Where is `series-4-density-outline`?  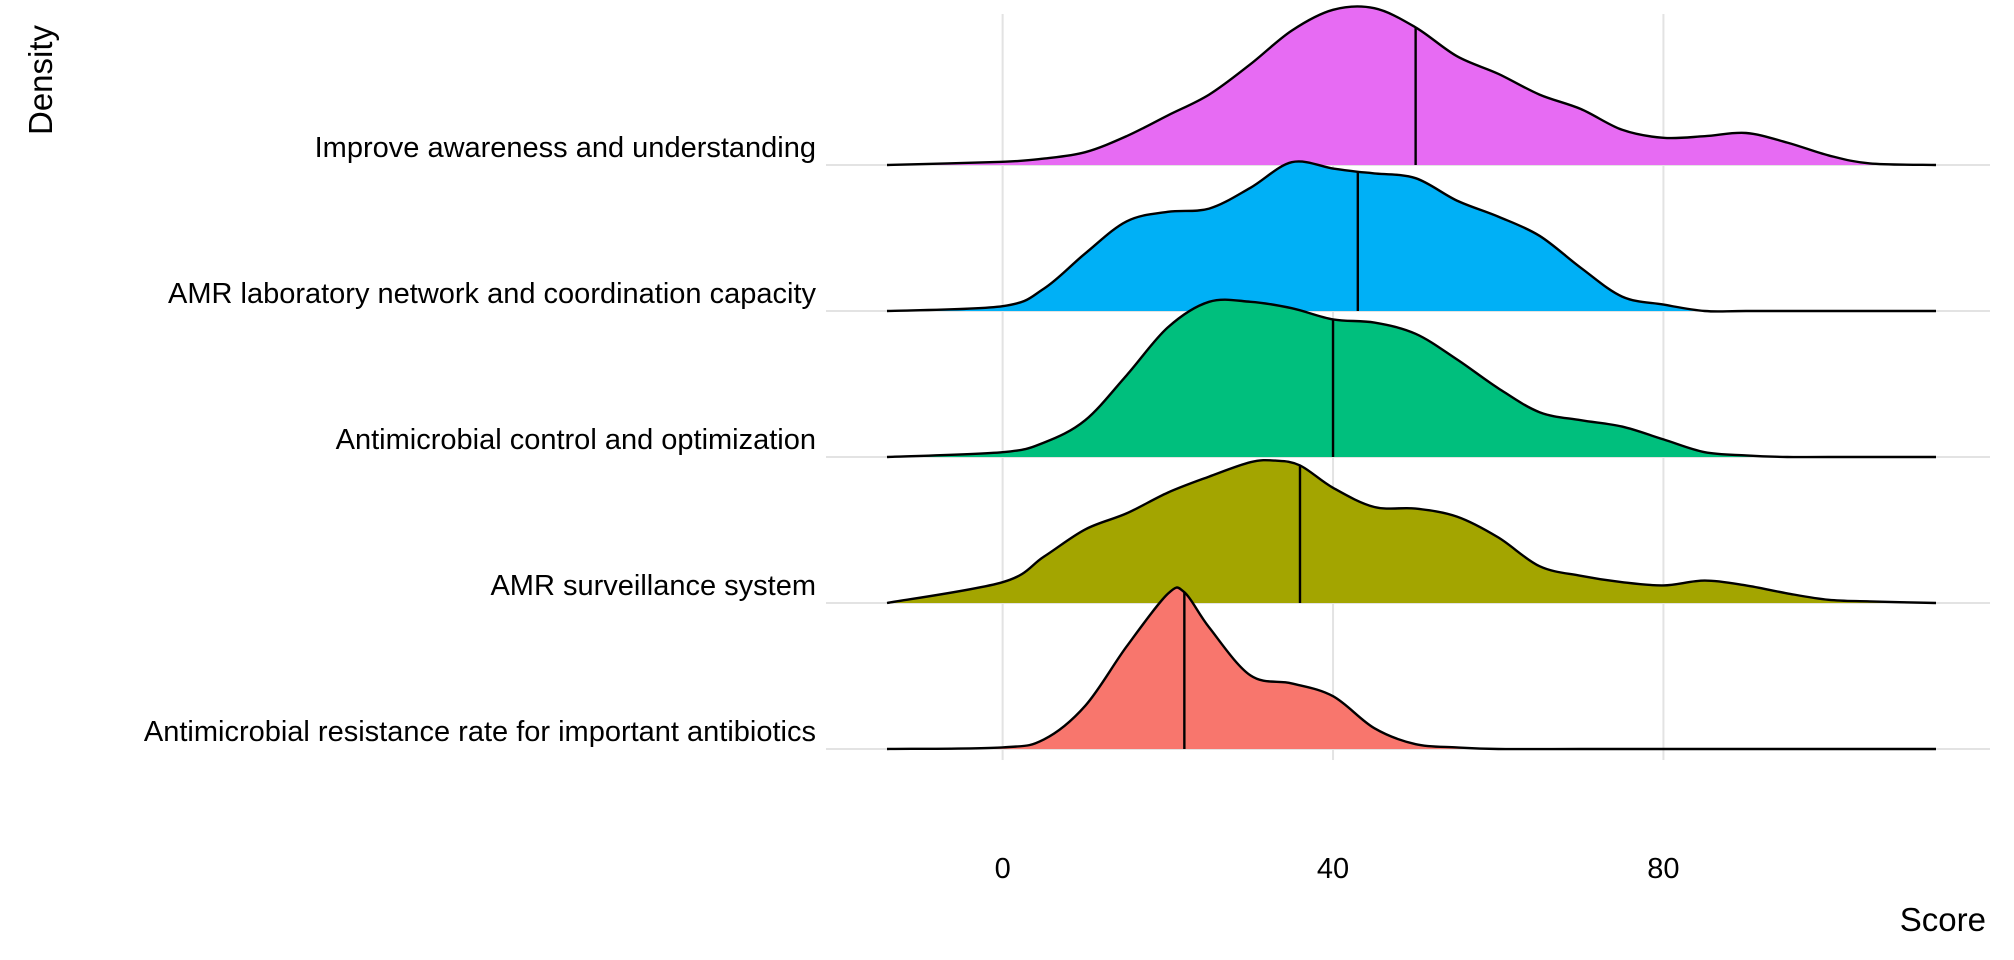 series-4-density-outline is located at coordinates (1411, 236).